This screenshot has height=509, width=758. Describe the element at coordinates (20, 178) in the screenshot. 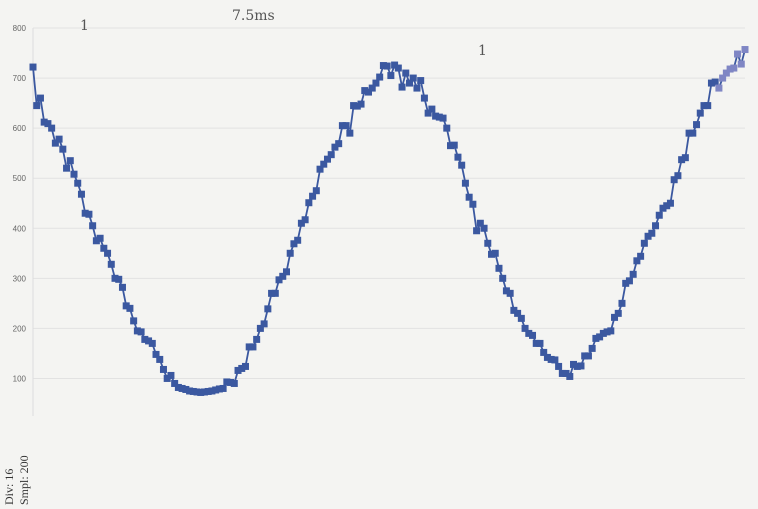

I see `y-tick-label: 500` at that location.